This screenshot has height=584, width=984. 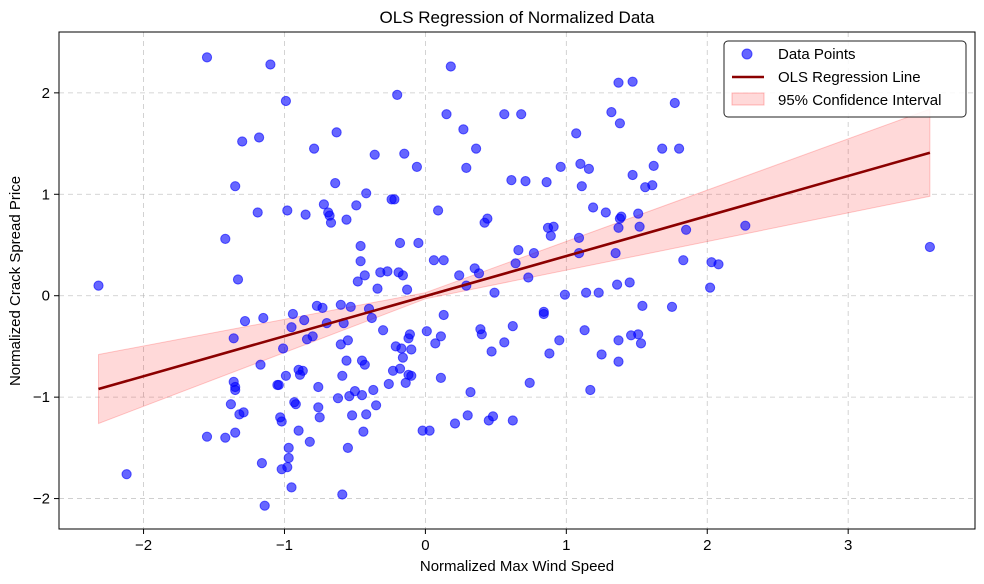 I want to click on y-tick-label: 0, so click(x=46, y=296).